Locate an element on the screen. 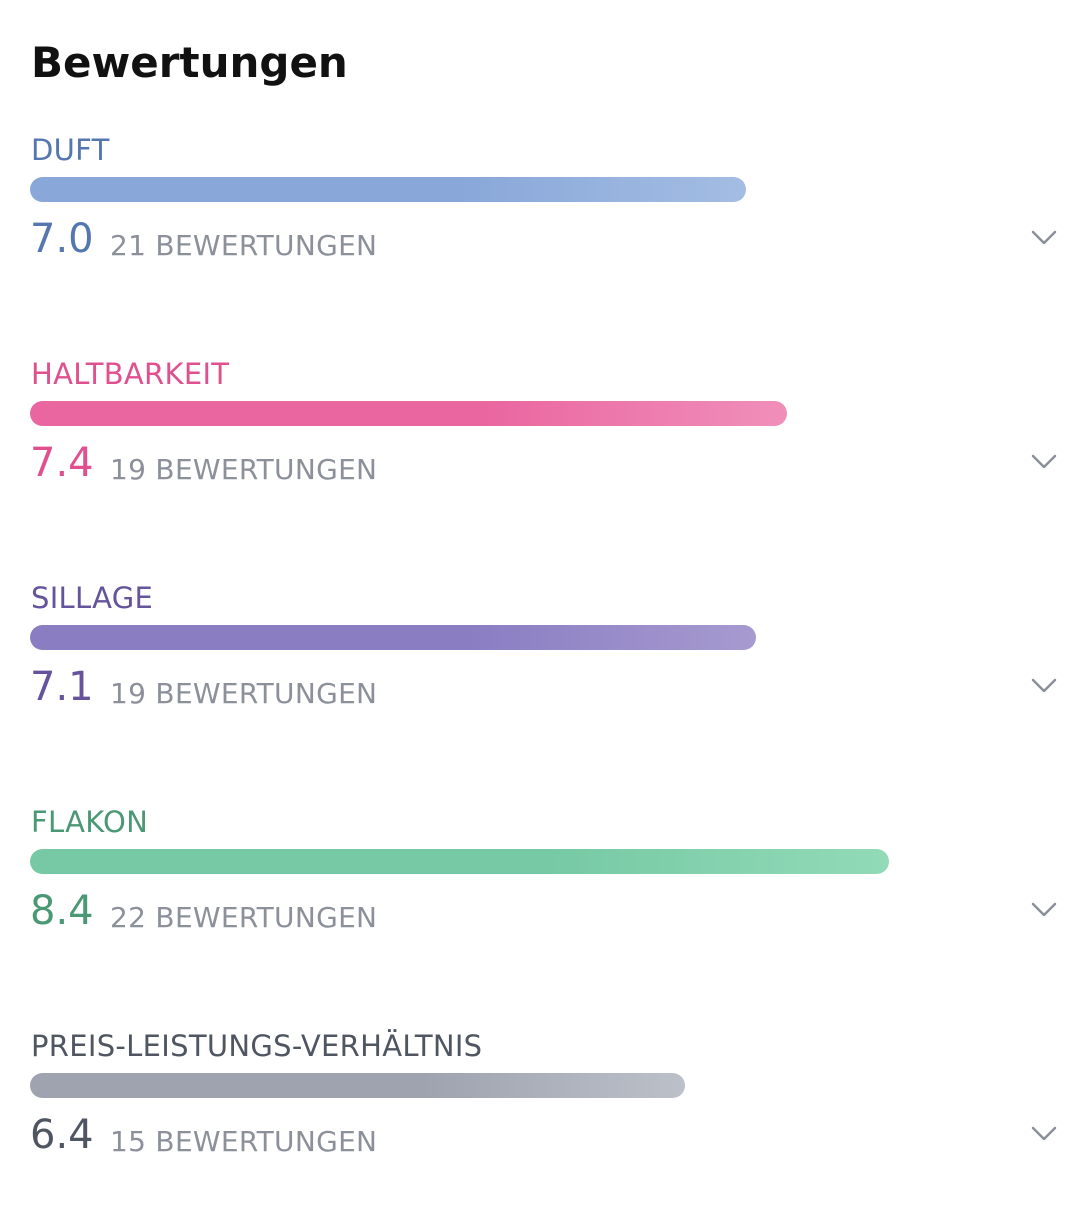  rating-score: 7.0 is located at coordinates (62, 239).